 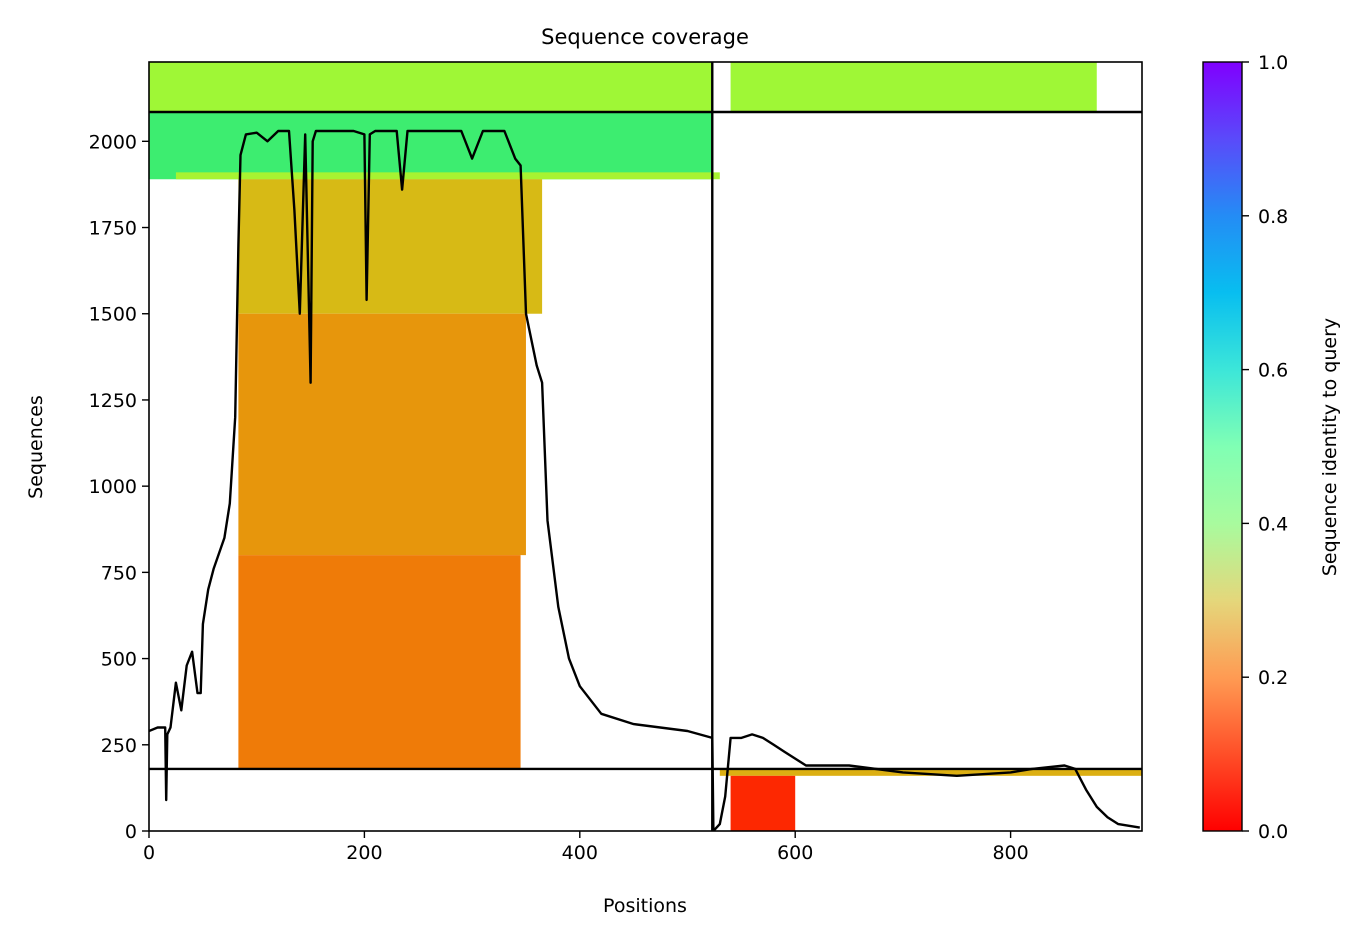 I want to click on x-tick-label: 600, so click(x=795, y=853).